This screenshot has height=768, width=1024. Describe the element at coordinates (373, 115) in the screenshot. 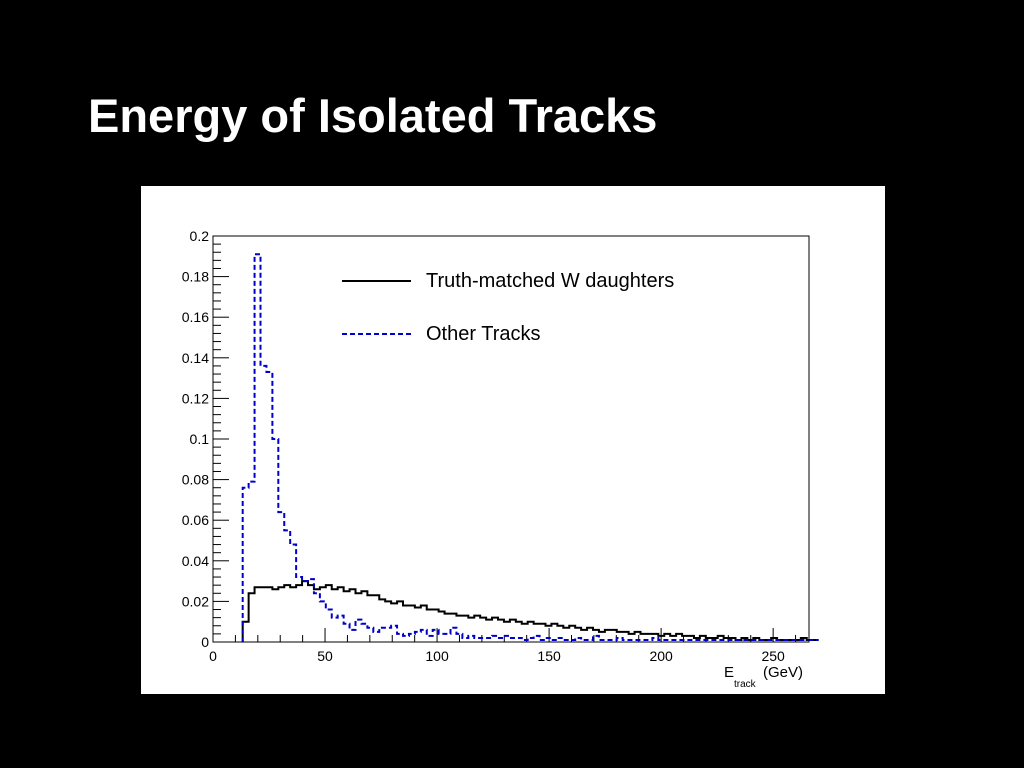

I see `slide-title: Energy of Isolated Tracks` at that location.